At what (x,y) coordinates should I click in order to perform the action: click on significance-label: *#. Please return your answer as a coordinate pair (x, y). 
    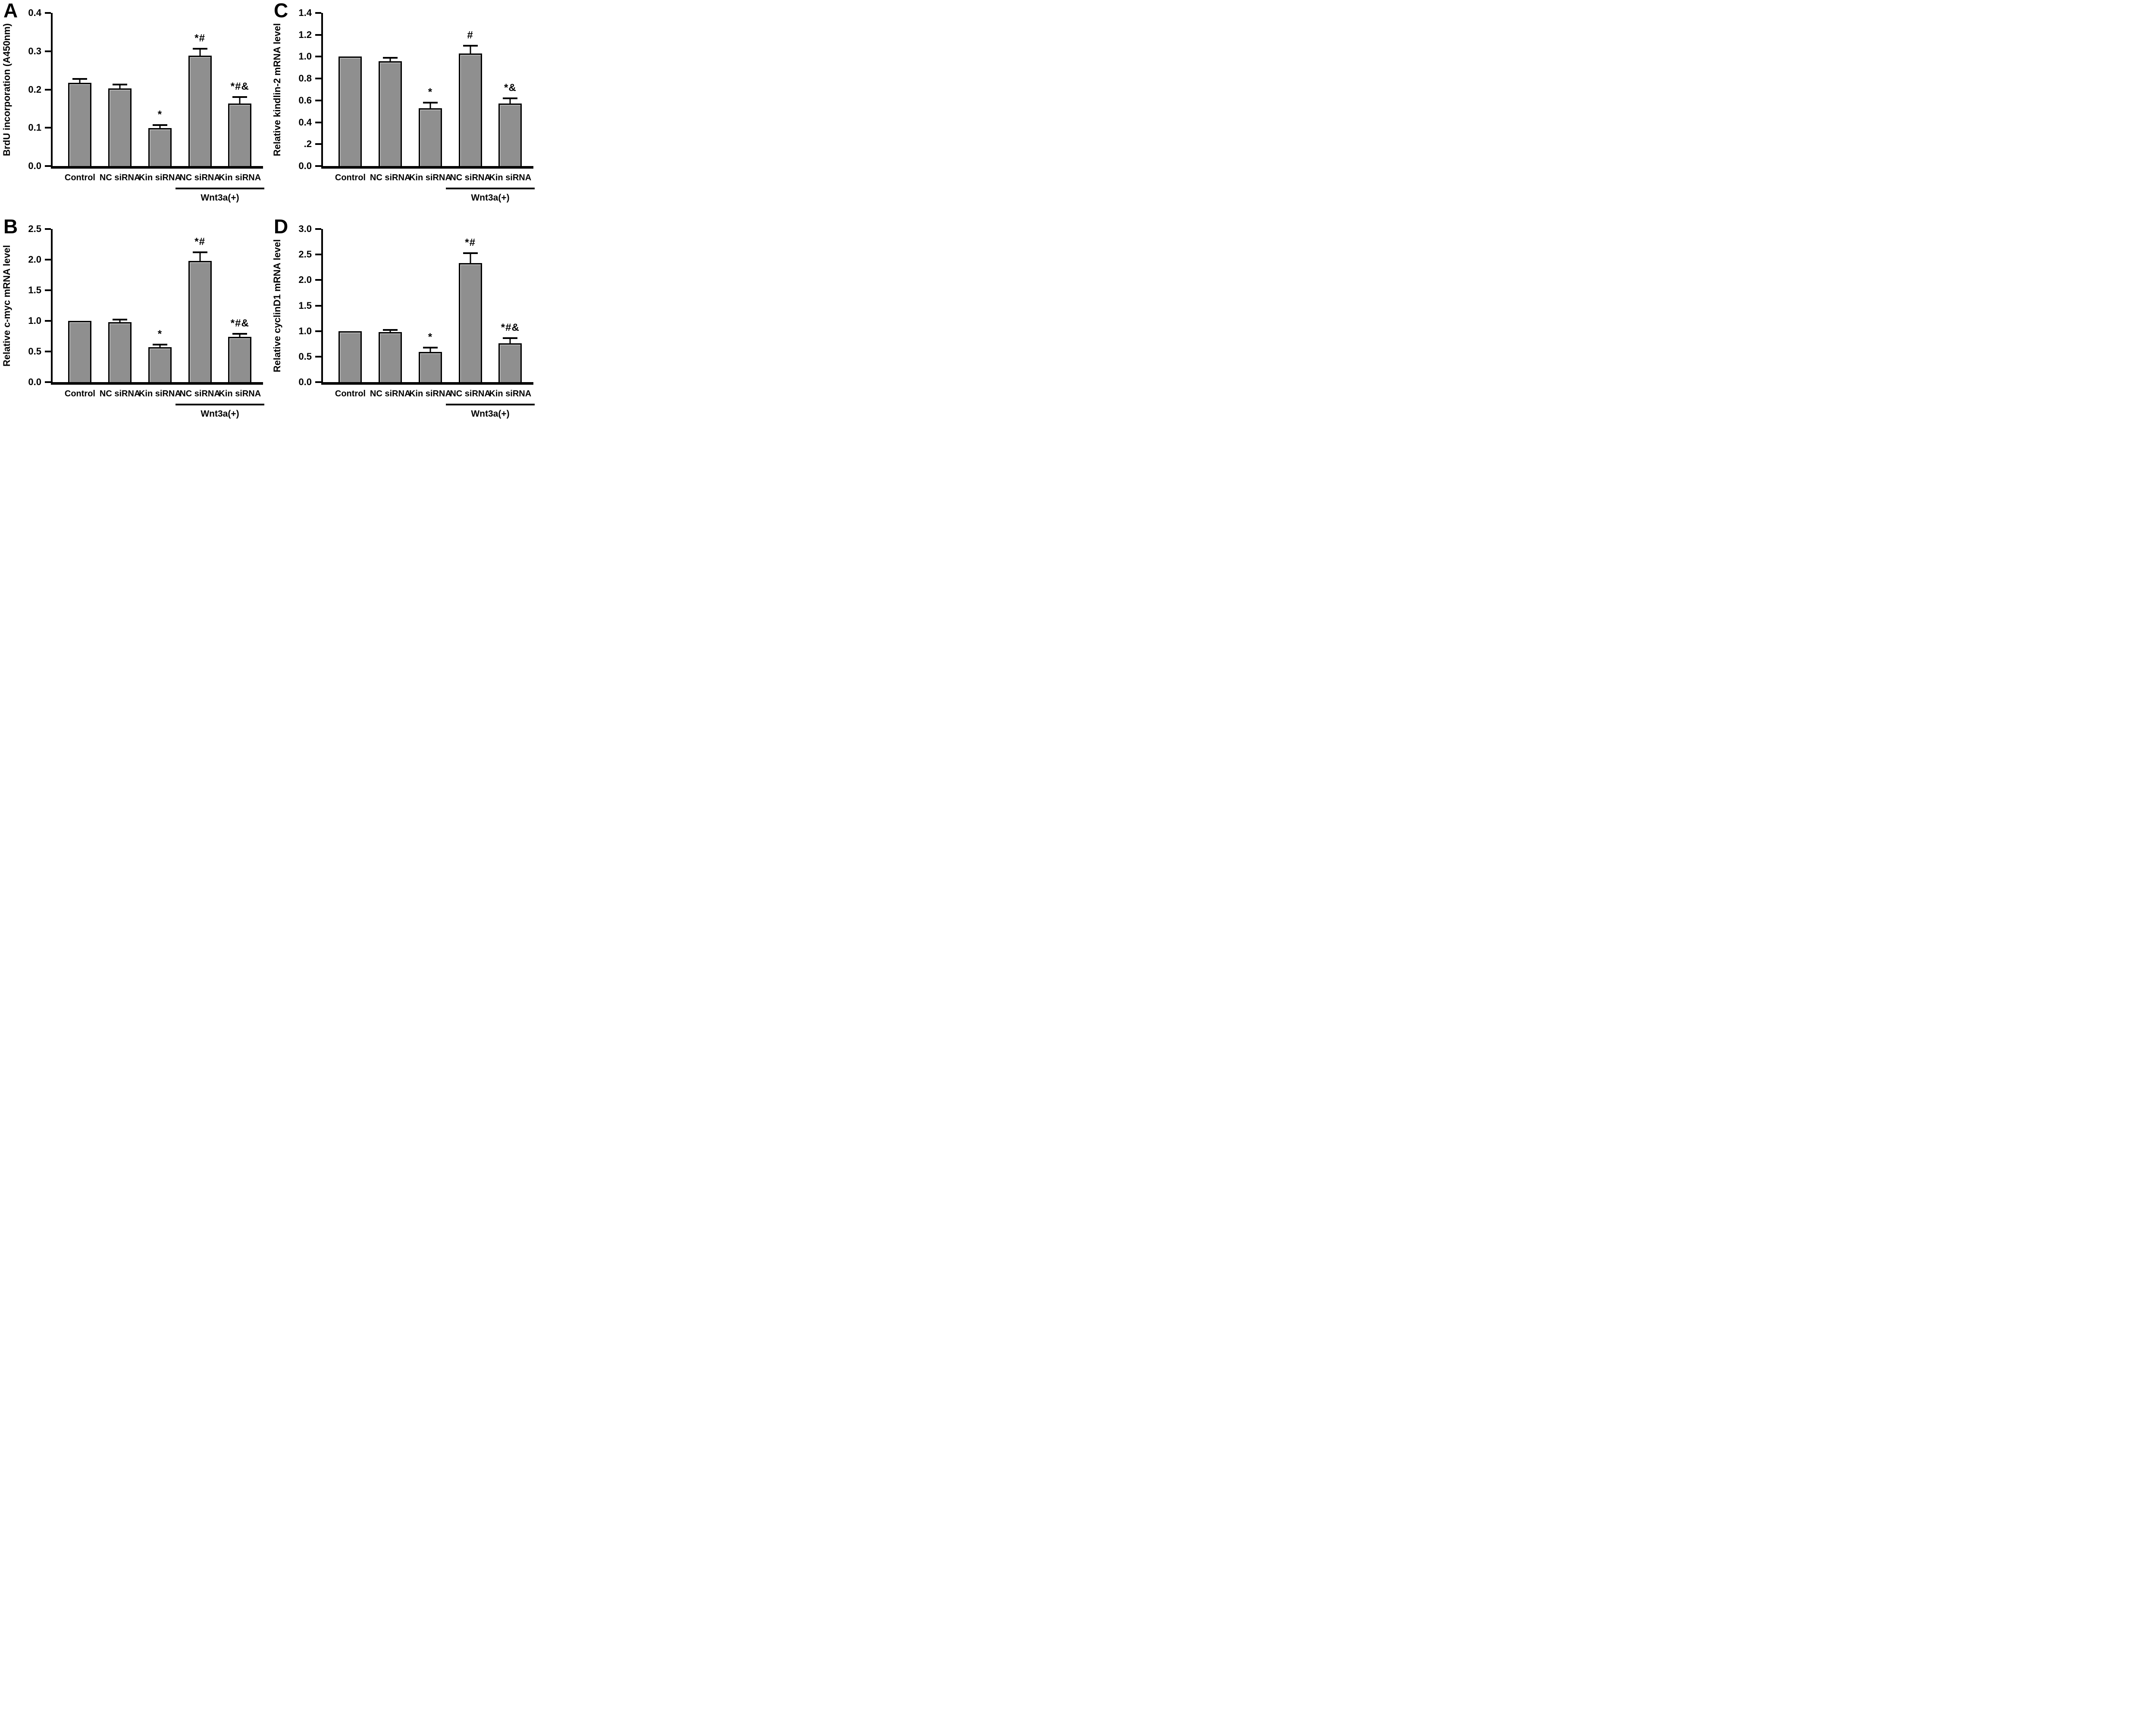
    Looking at the image, I should click on (199, 38).